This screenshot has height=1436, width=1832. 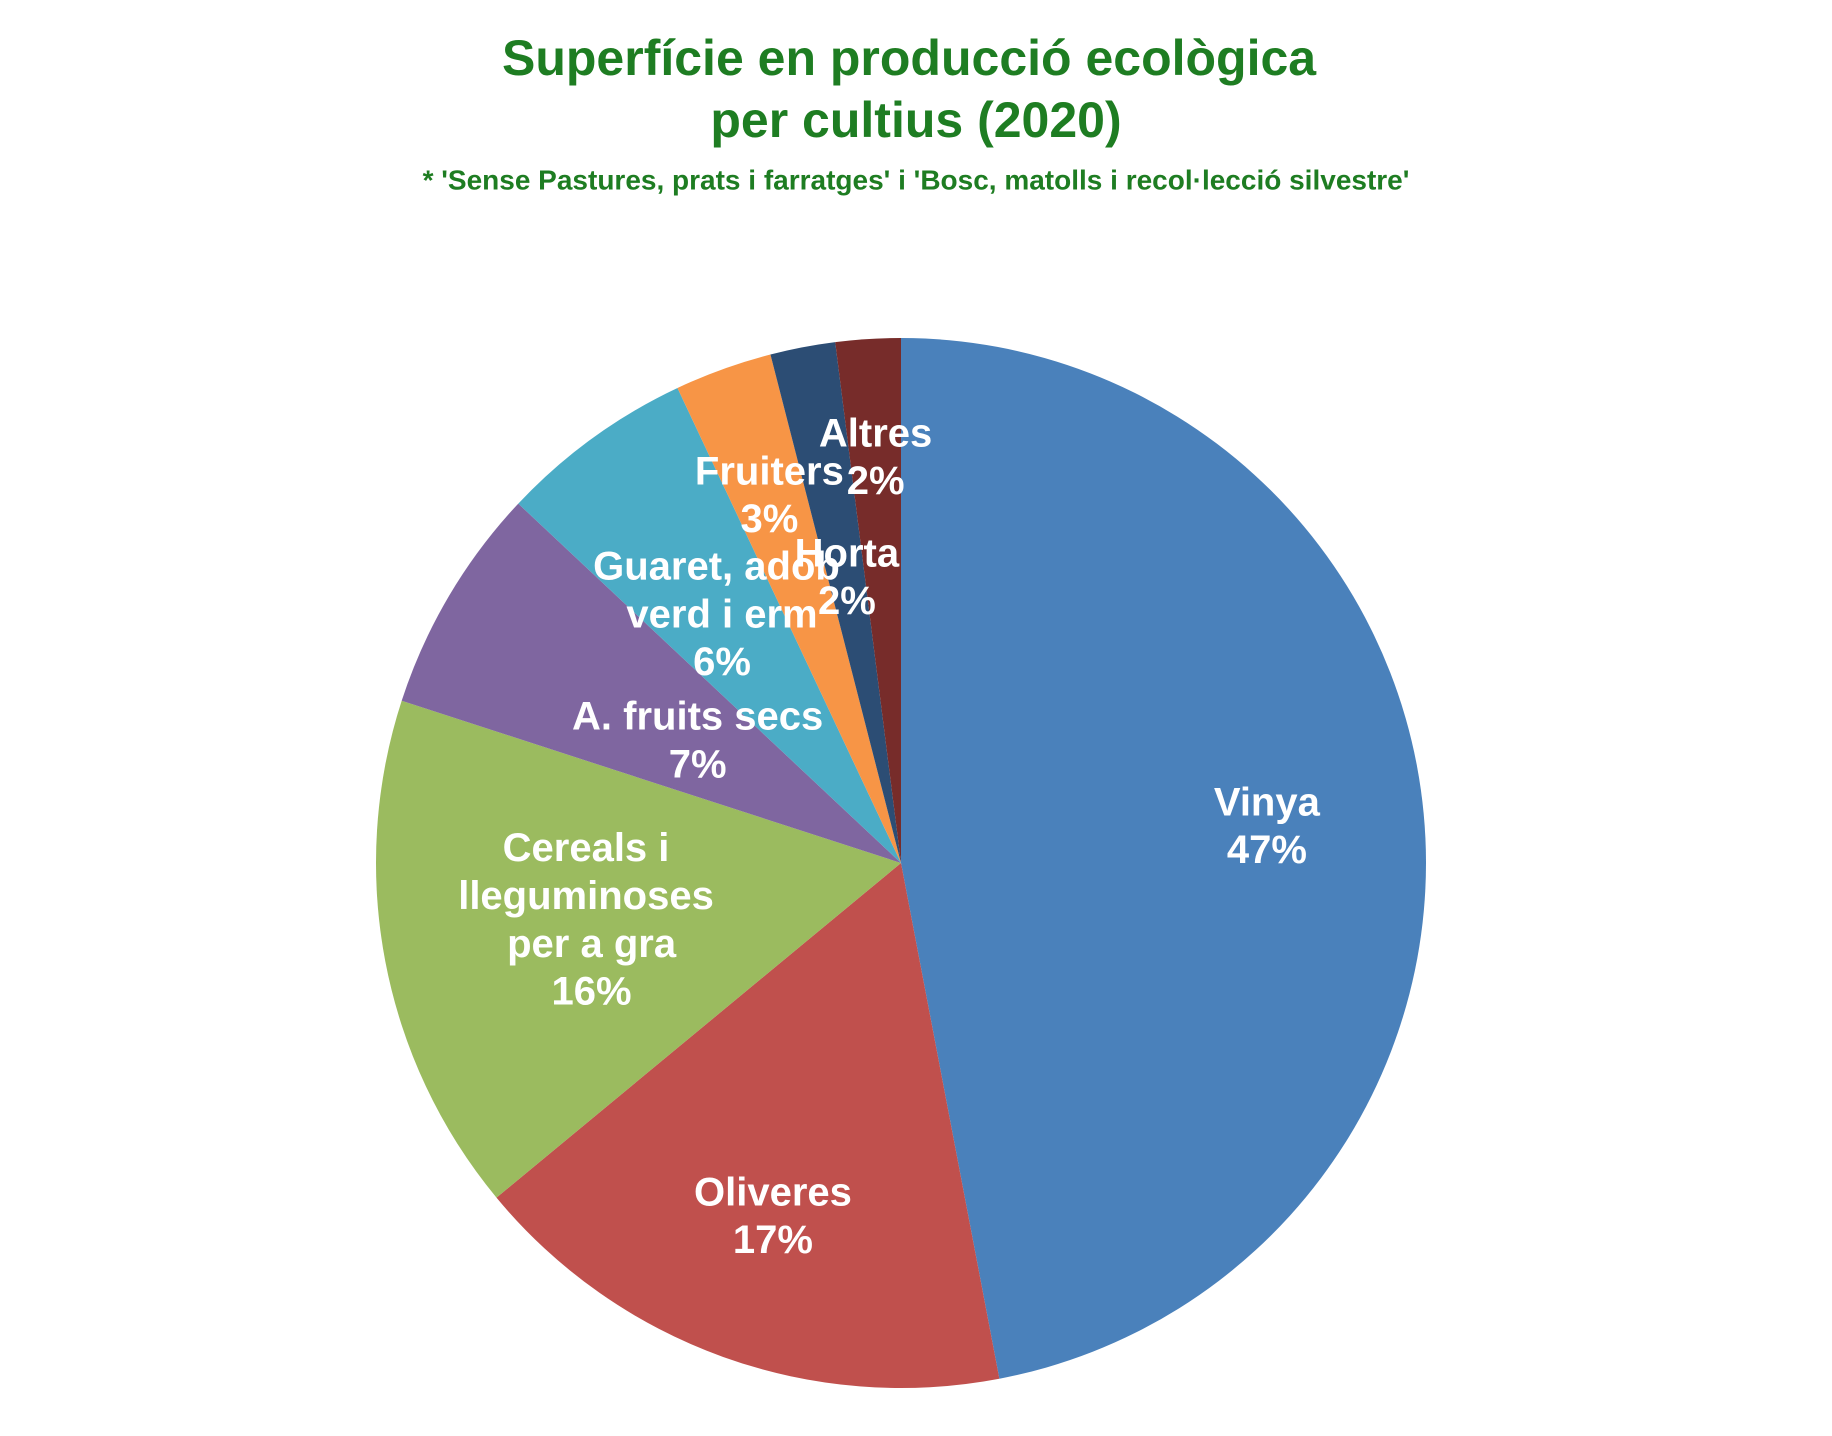 What do you see at coordinates (847, 553) in the screenshot?
I see `slice-label: Horta` at bounding box center [847, 553].